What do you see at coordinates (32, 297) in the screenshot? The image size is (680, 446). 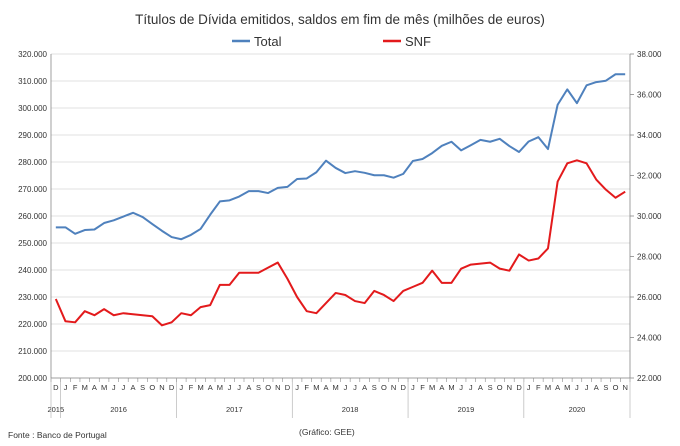 I see `y-left-tick-label: 230.000` at bounding box center [32, 297].